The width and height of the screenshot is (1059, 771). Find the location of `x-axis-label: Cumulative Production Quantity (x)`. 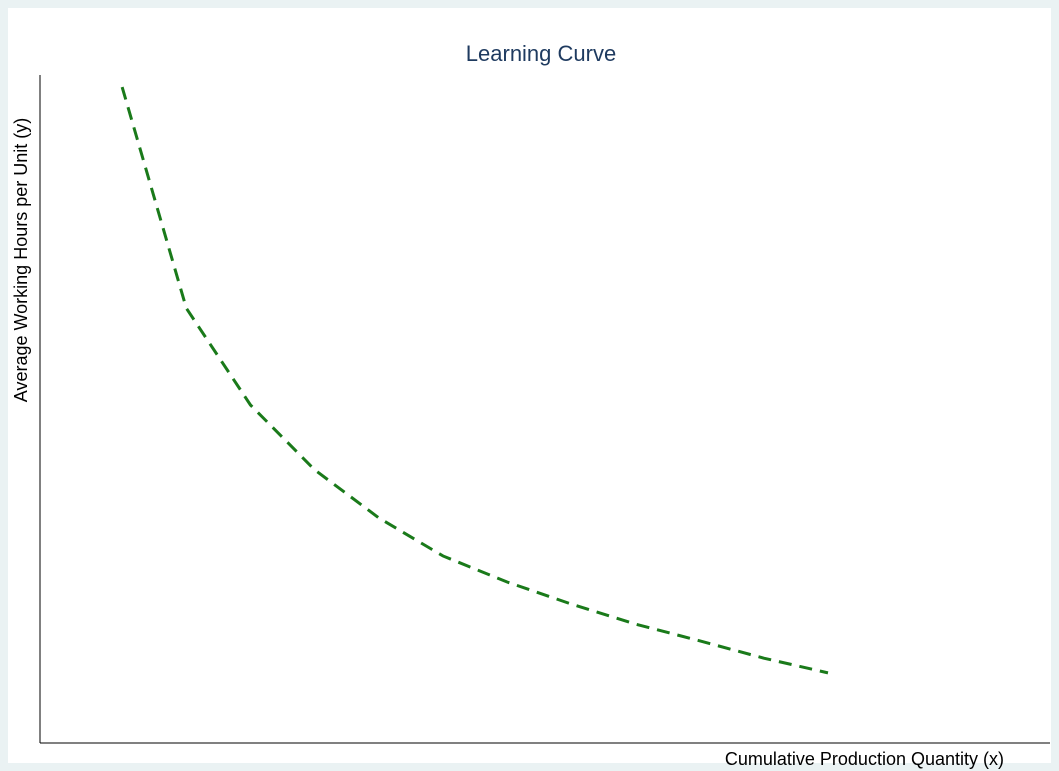

x-axis-label: Cumulative Production Quantity (x) is located at coordinates (864, 759).